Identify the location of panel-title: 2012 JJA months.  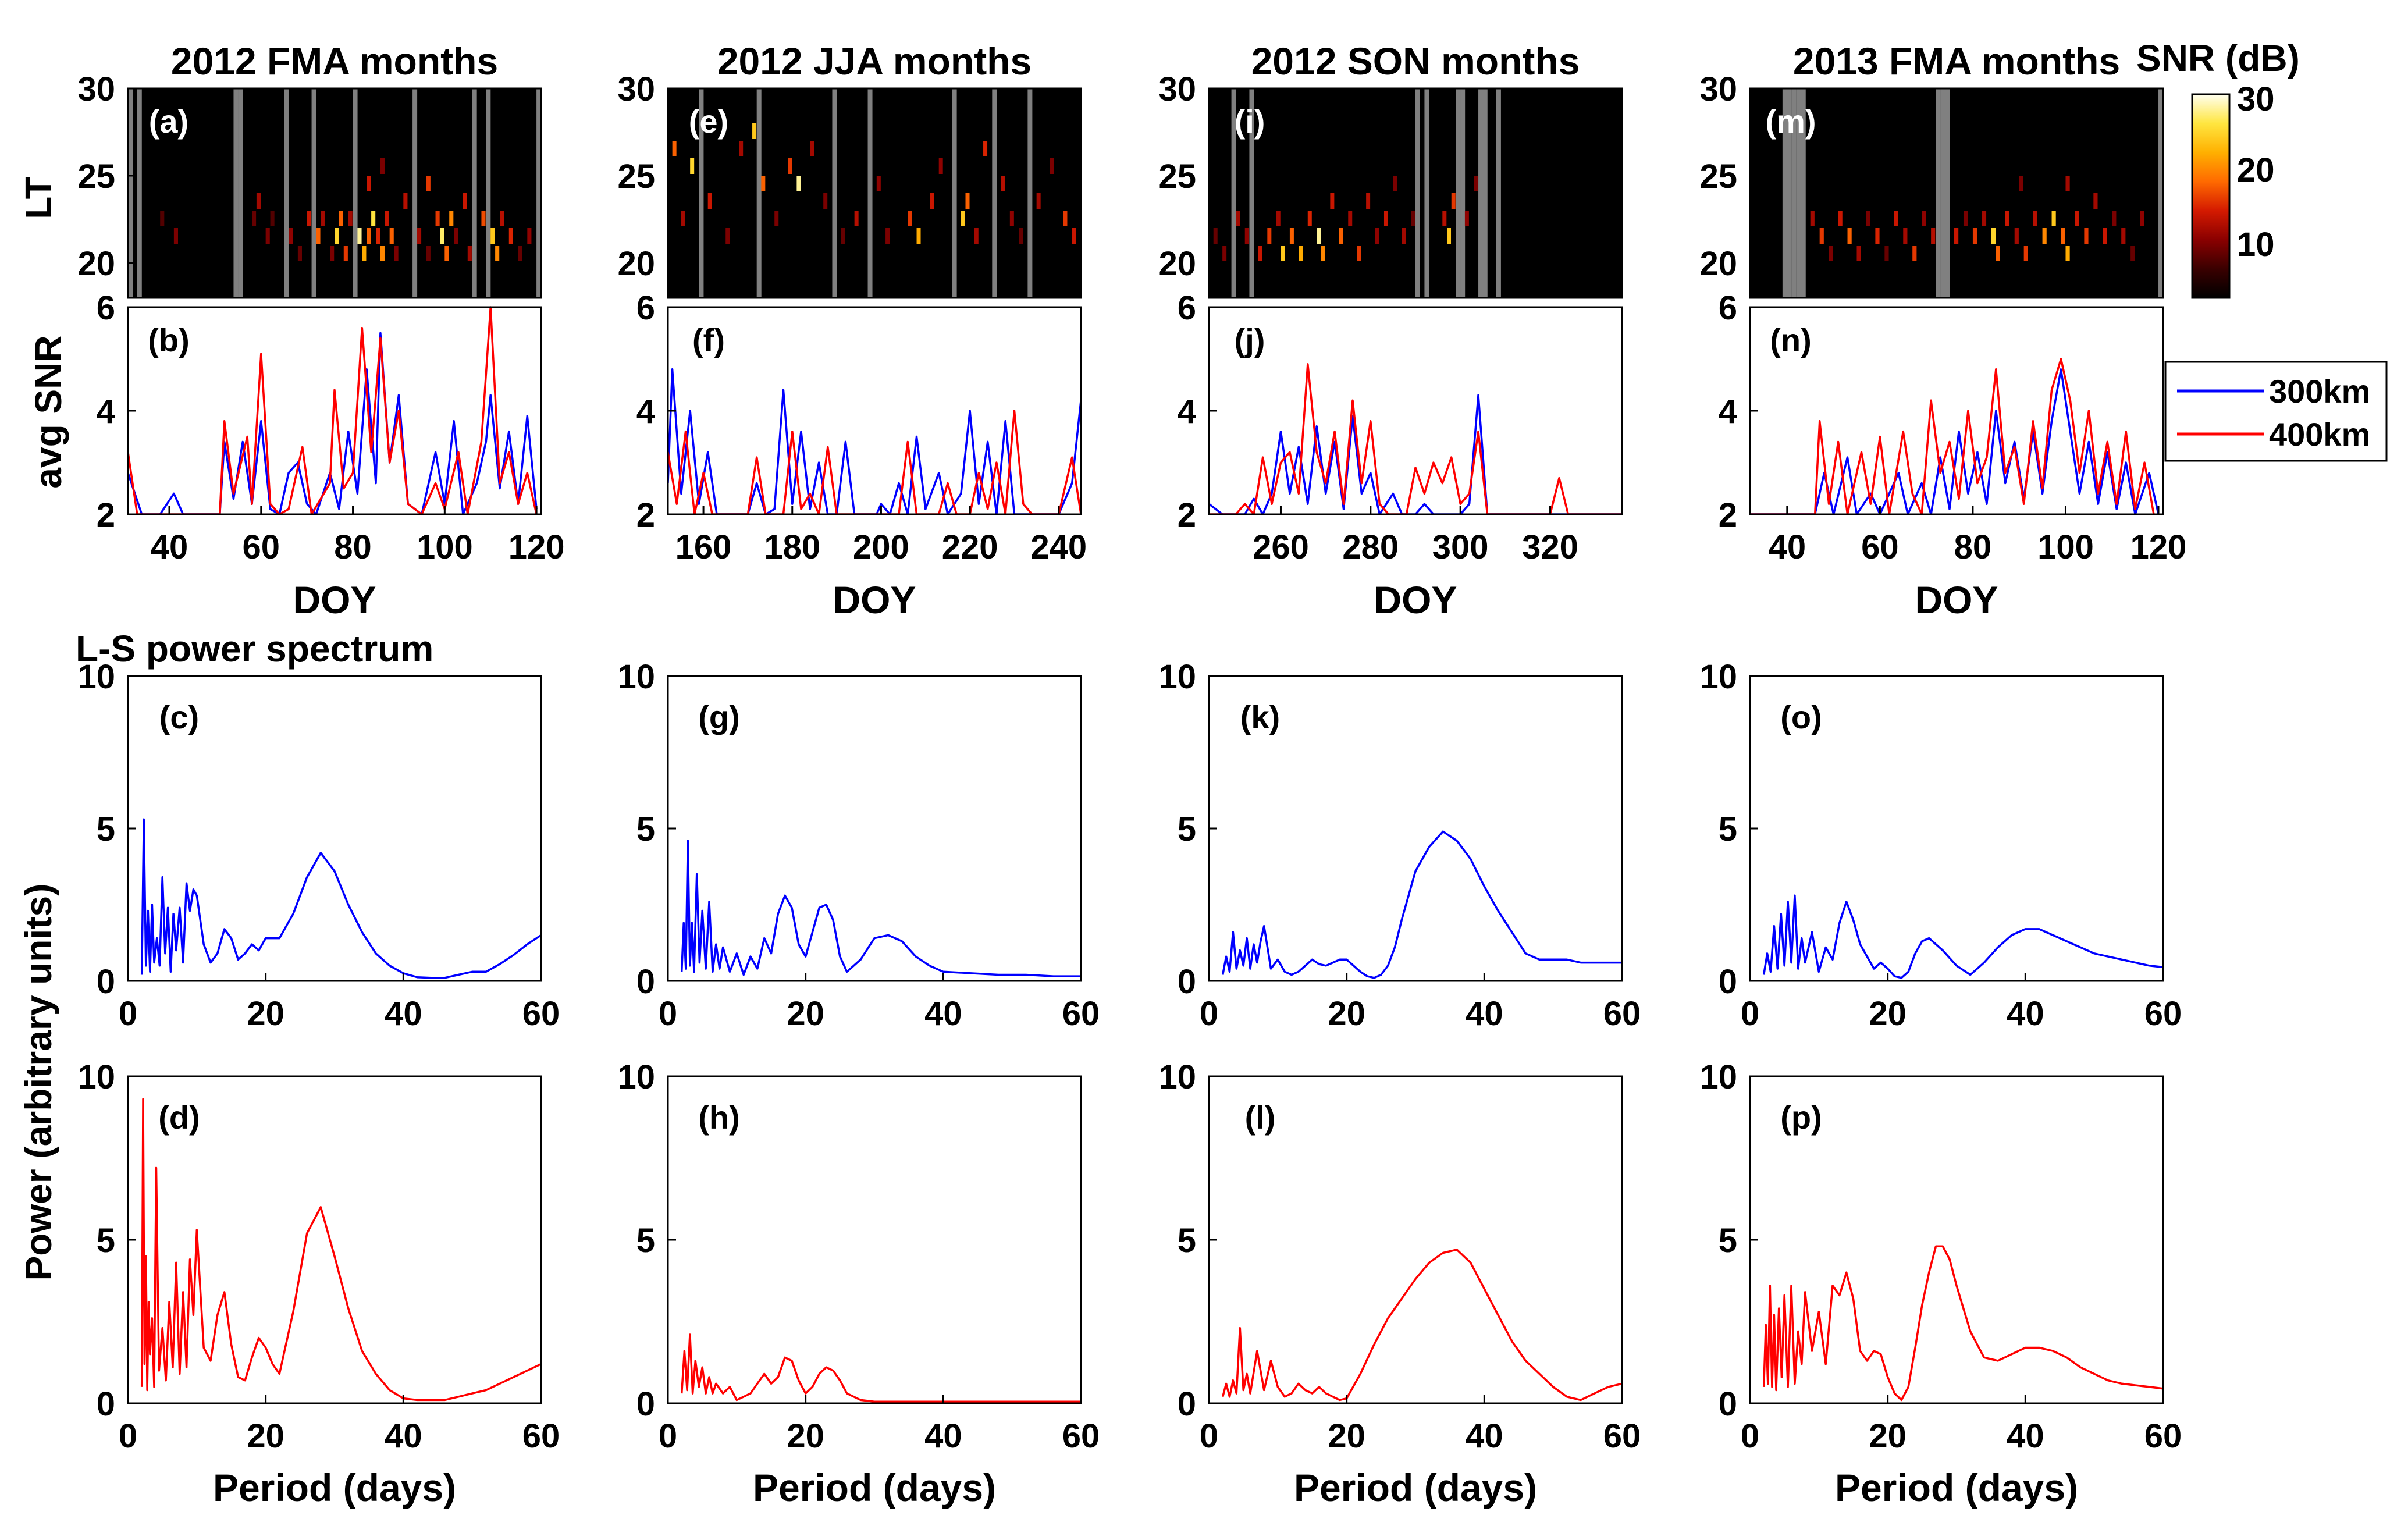
(874, 62).